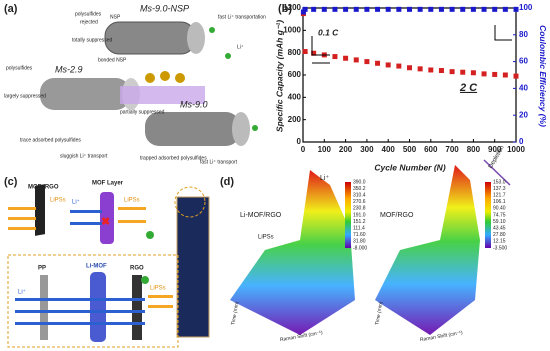  What do you see at coordinates (523, 61) in the screenshot?
I see `y2-tick-label: 60` at bounding box center [523, 61].